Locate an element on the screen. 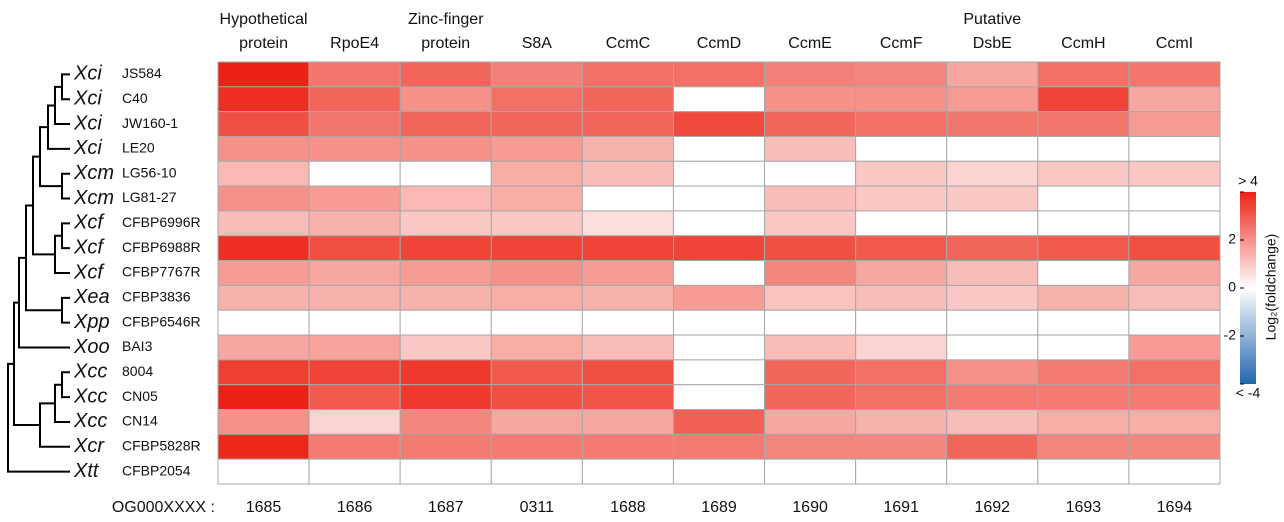 Image resolution: width=1284 pixels, height=522 pixels. colorbar-tick-label: 0 is located at coordinates (1232, 287).